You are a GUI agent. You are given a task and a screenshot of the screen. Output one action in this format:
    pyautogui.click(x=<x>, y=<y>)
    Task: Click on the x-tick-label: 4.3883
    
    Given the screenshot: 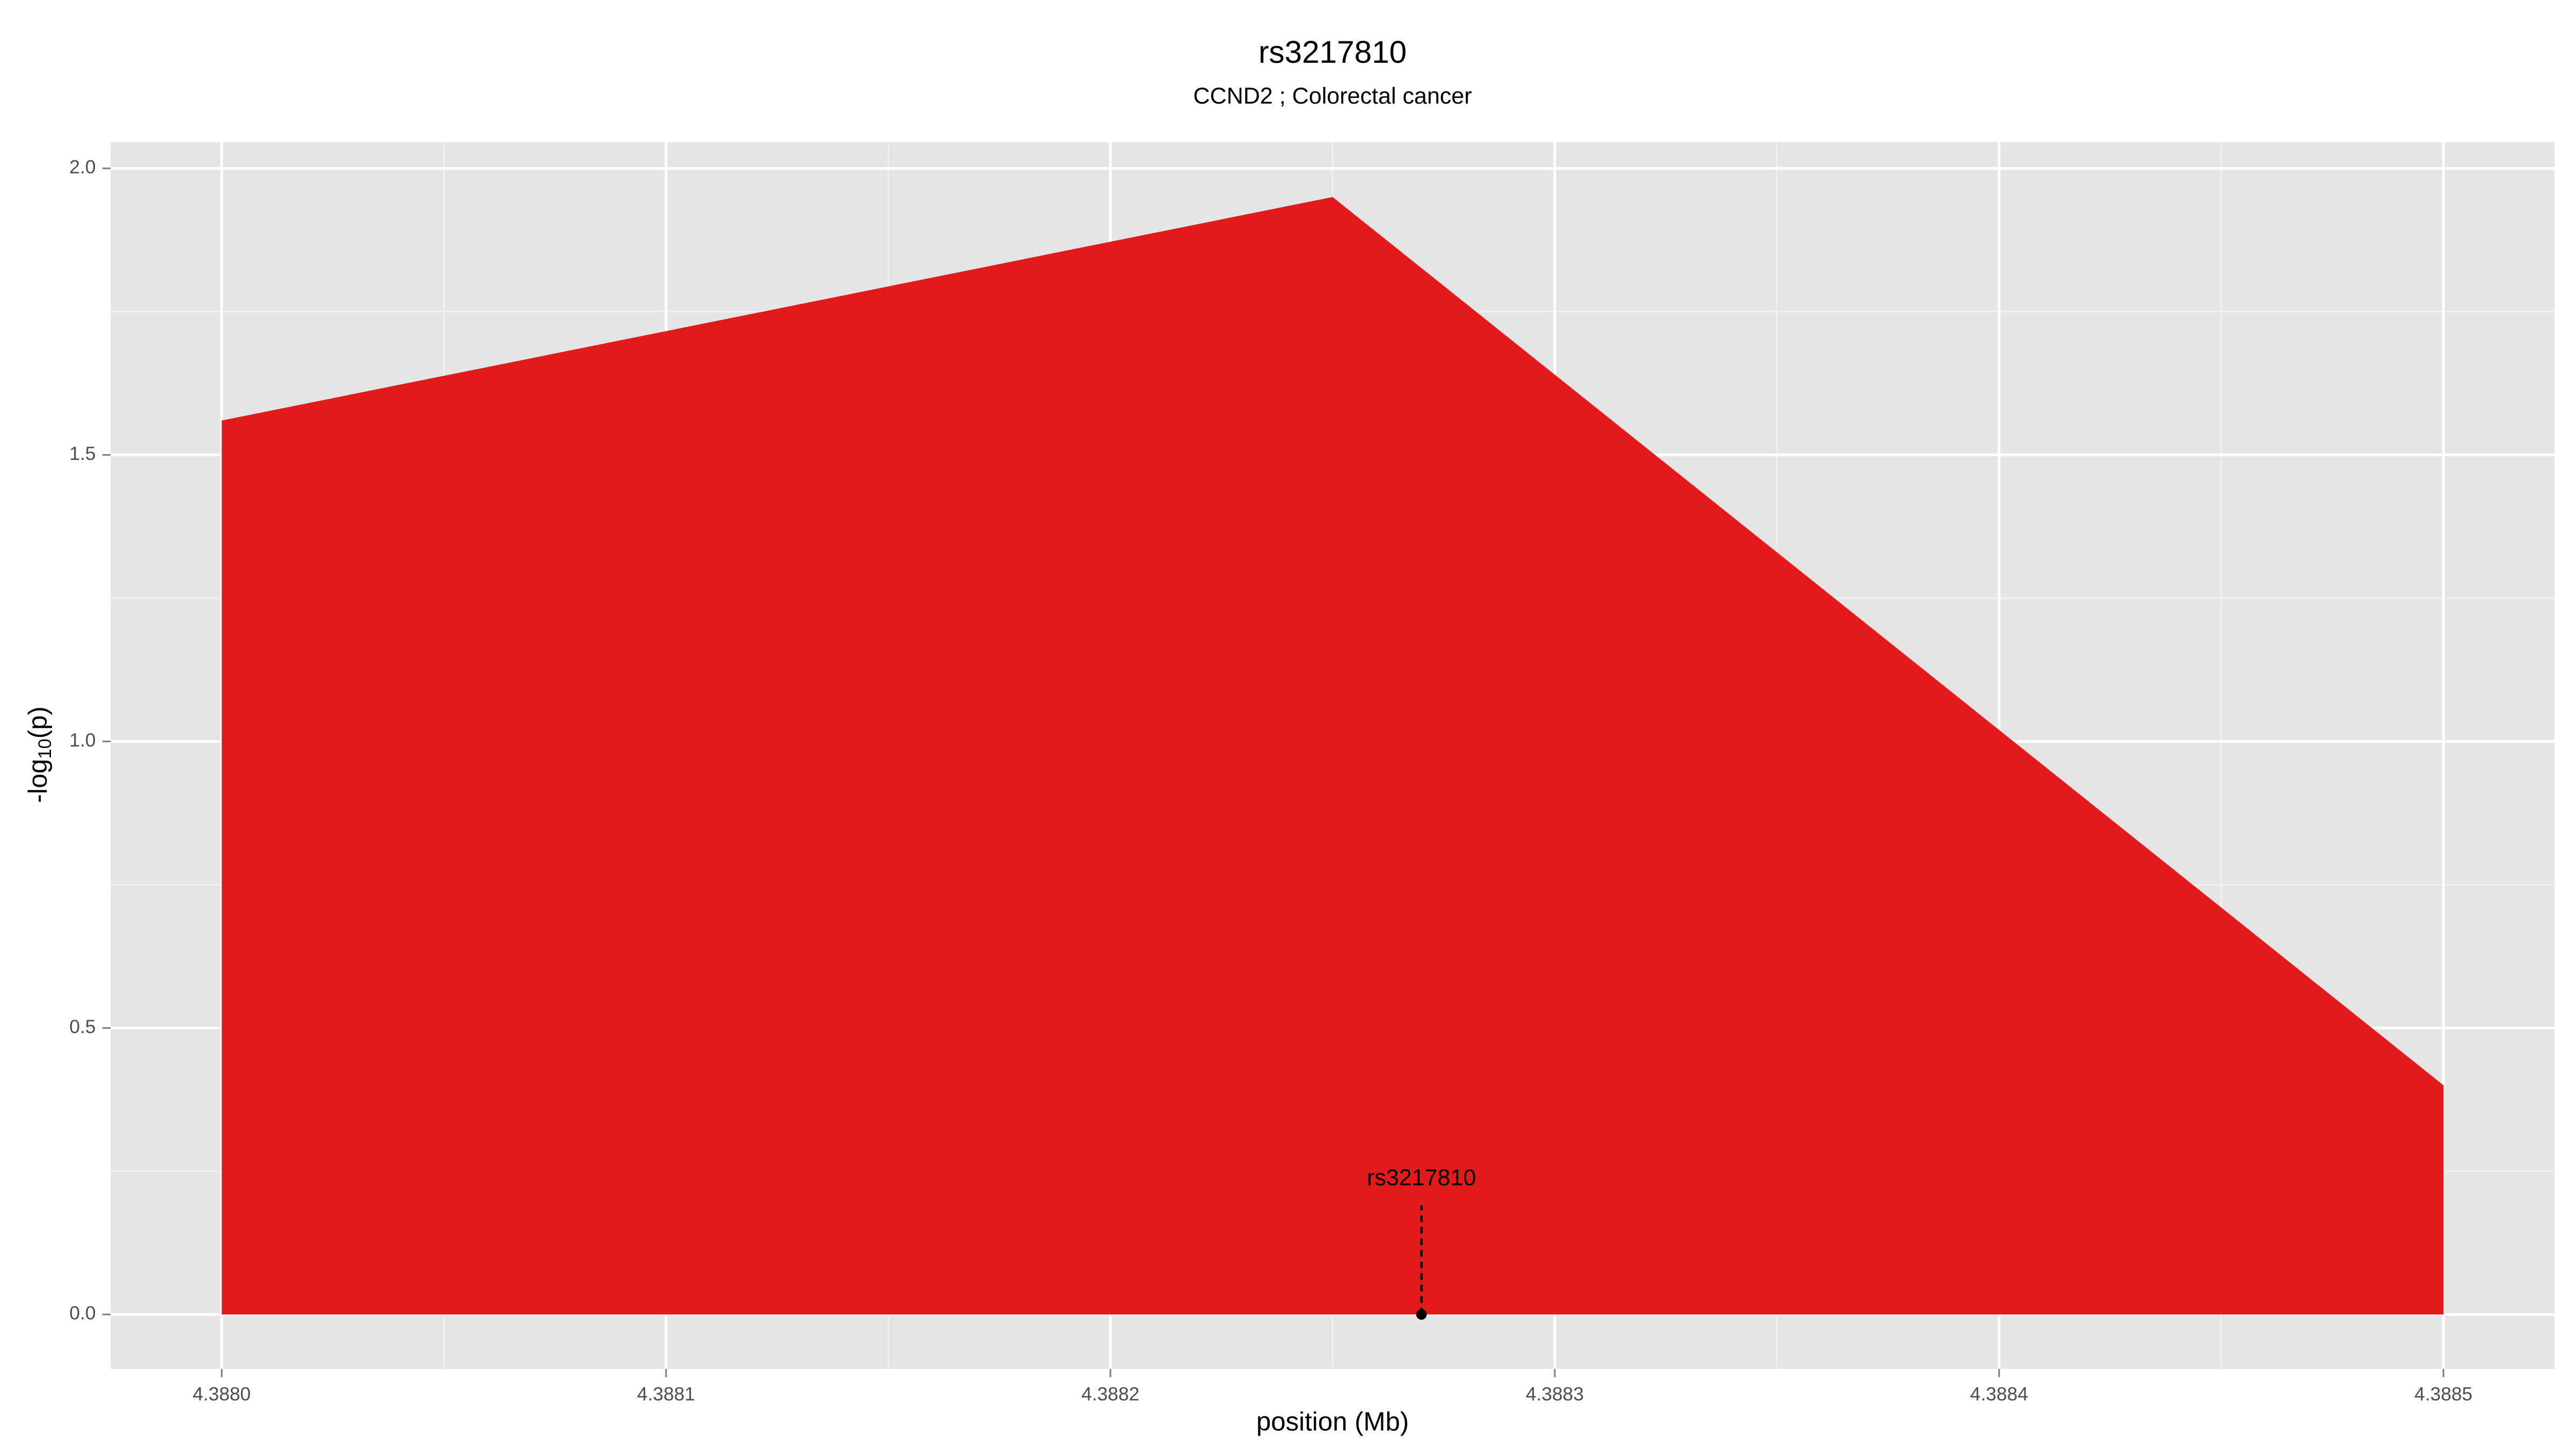 What is the action you would take?
    pyautogui.click(x=1555, y=1394)
    